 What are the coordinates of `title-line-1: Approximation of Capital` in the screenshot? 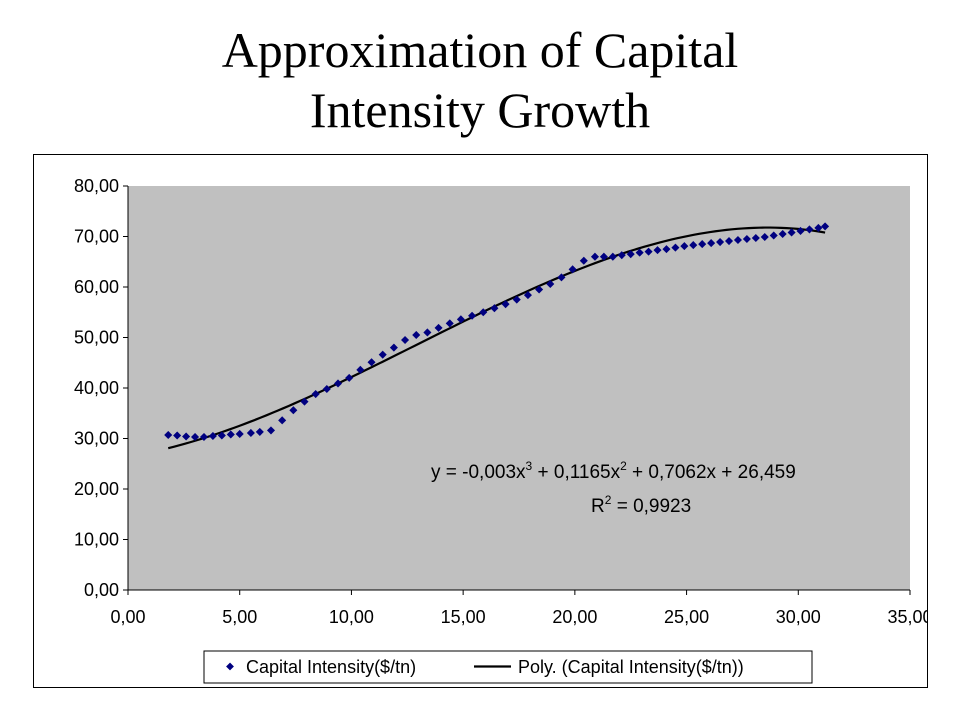 It's located at (480, 50).